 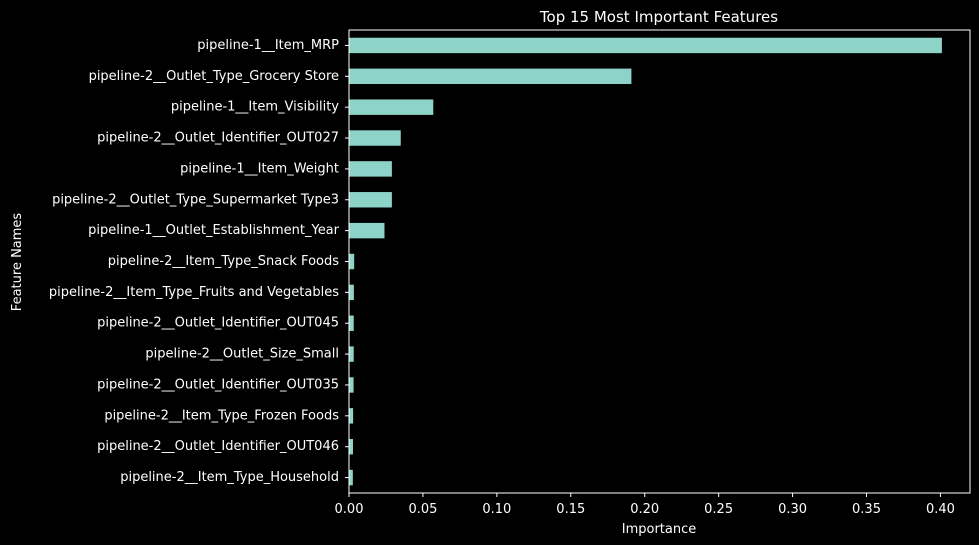 I want to click on category-label: pipeline-2__Outlet_Identifier_OUT035, so click(x=218, y=384).